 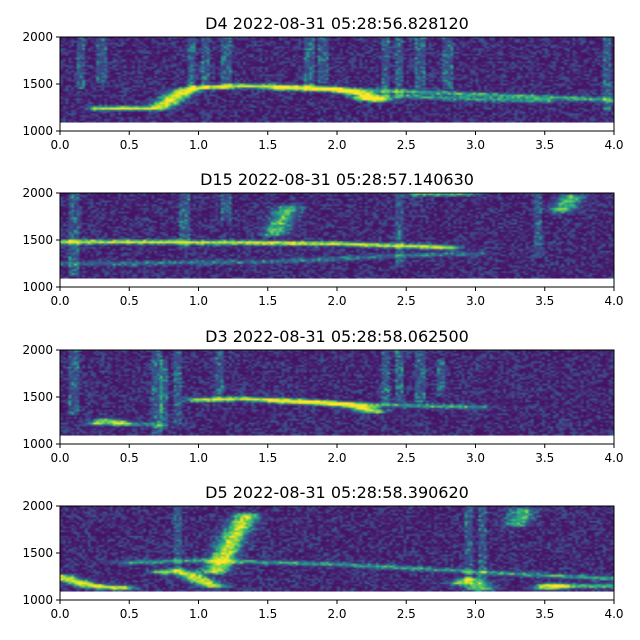 I want to click on panel-title: D3 2022-08-31 05:28:58.062500, so click(x=337, y=336).